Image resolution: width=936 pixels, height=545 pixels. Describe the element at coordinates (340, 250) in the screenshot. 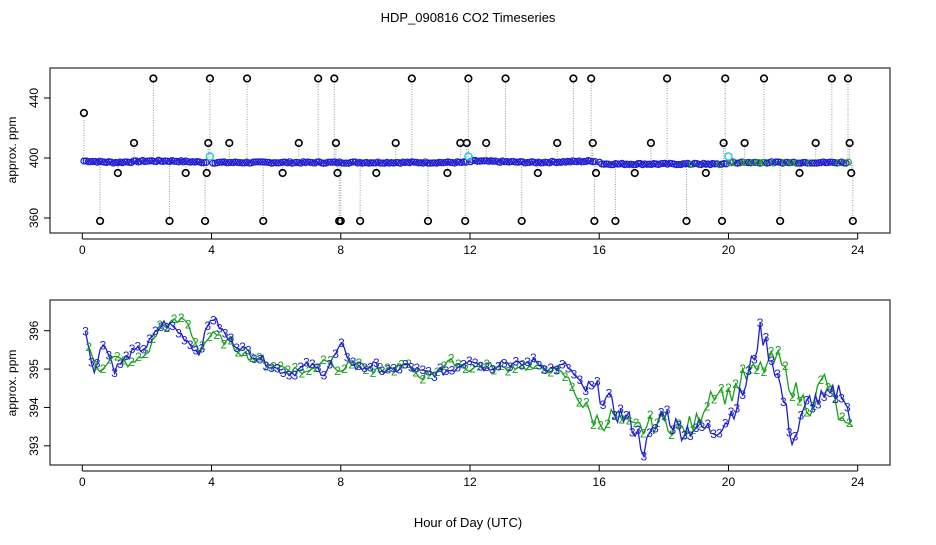

I see `top-x-tick-label: 8` at that location.